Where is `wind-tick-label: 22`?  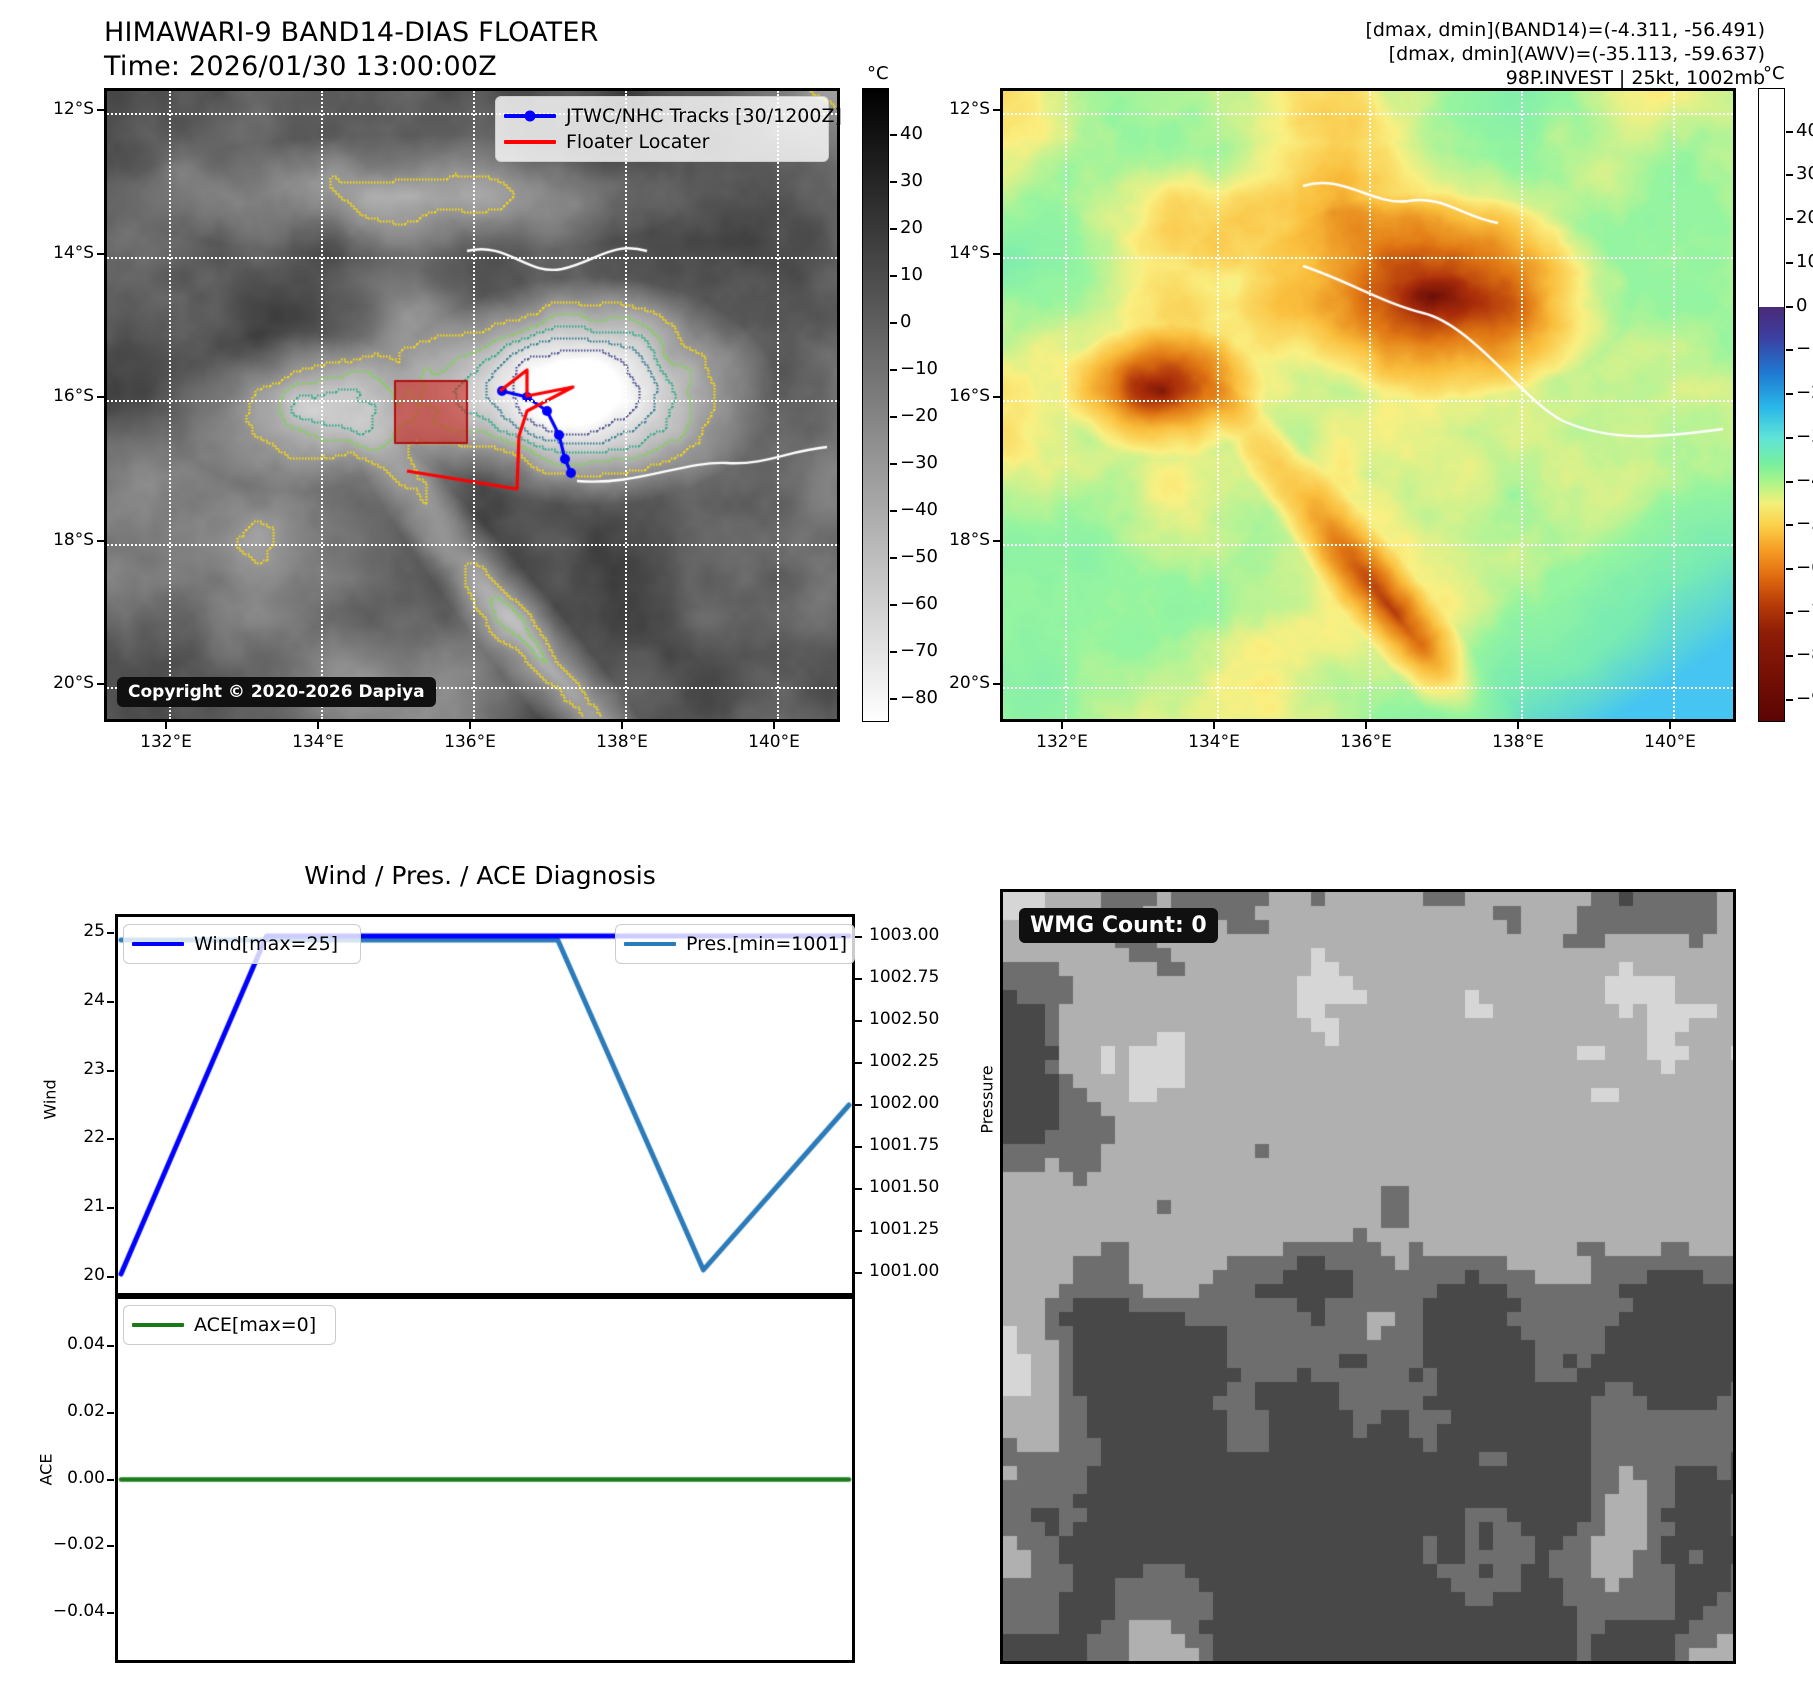 wind-tick-label: 22 is located at coordinates (94, 1137).